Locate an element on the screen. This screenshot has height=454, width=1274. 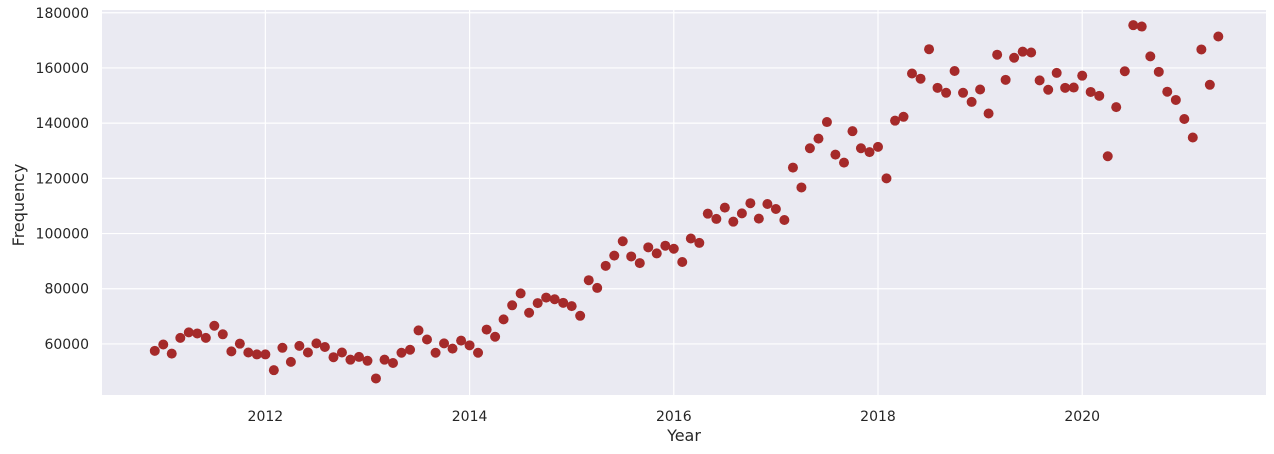
y-tick-label: 100000 is located at coordinates (62, 235).